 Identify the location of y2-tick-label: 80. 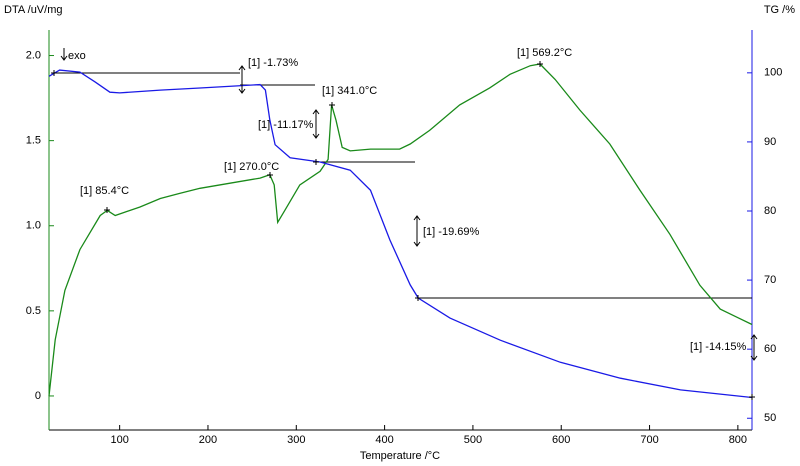
(770, 211).